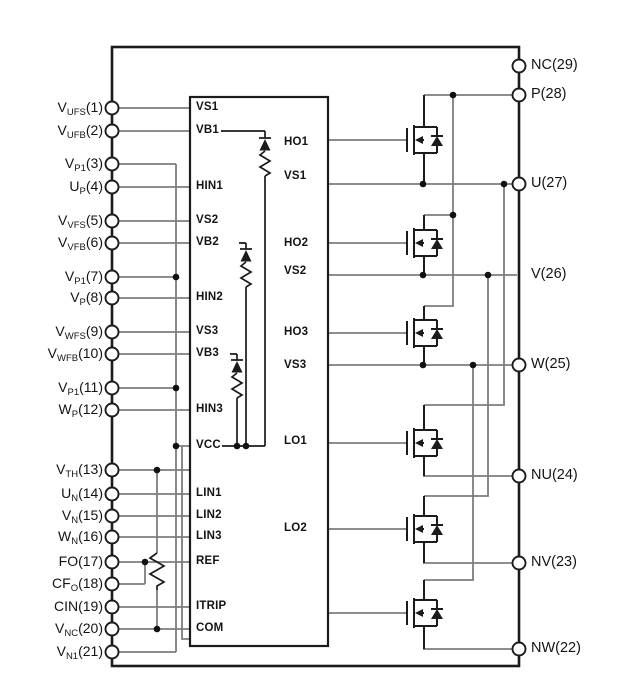  What do you see at coordinates (78, 606) in the screenshot?
I see `pin-label-cin-19: CIN(19)` at bounding box center [78, 606].